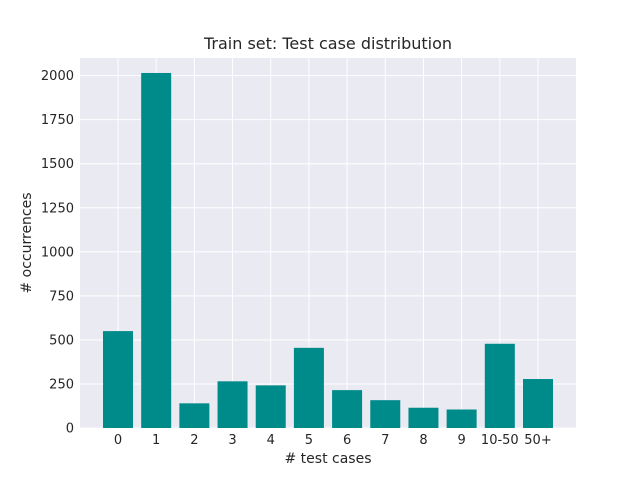  I want to click on x-tick-label: 50+, so click(537, 440).